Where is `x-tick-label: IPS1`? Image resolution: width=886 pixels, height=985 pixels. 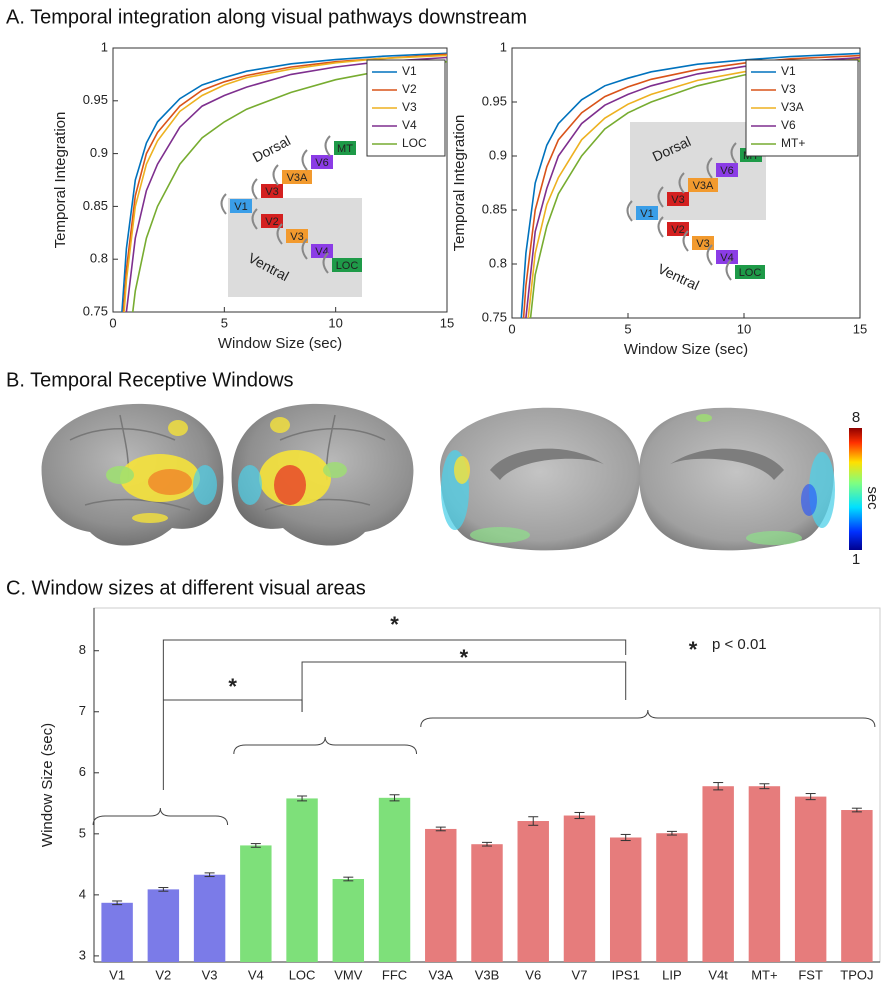
x-tick-label: IPS1 is located at coordinates (626, 974).